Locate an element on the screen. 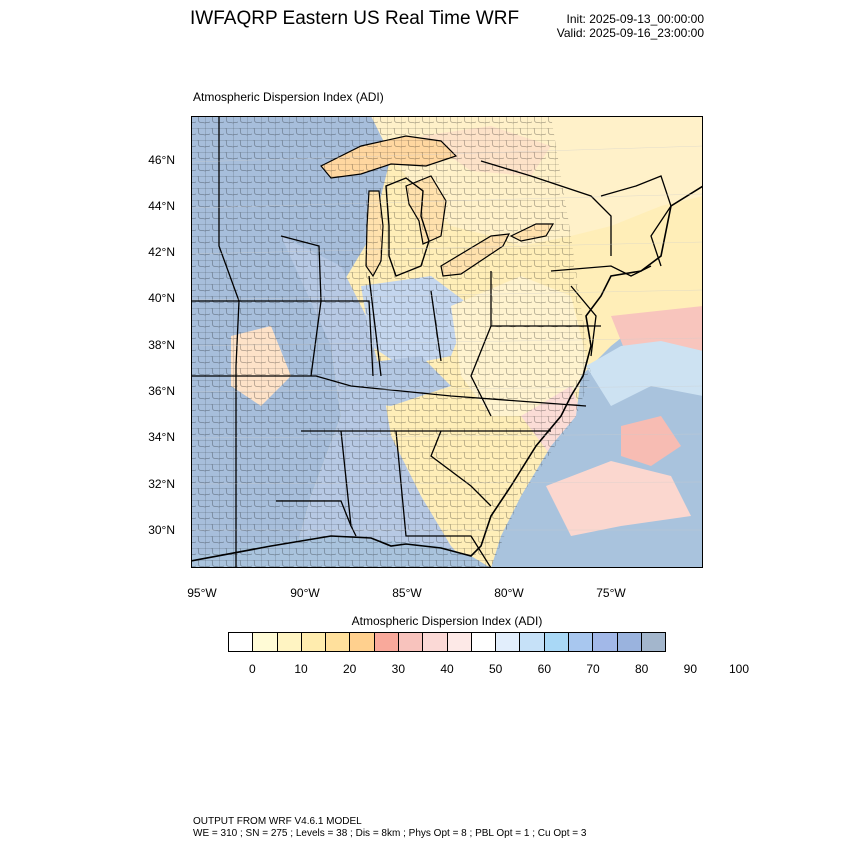  valid-time: Valid: 2025-09-16_23:00:00 is located at coordinates (630, 33).